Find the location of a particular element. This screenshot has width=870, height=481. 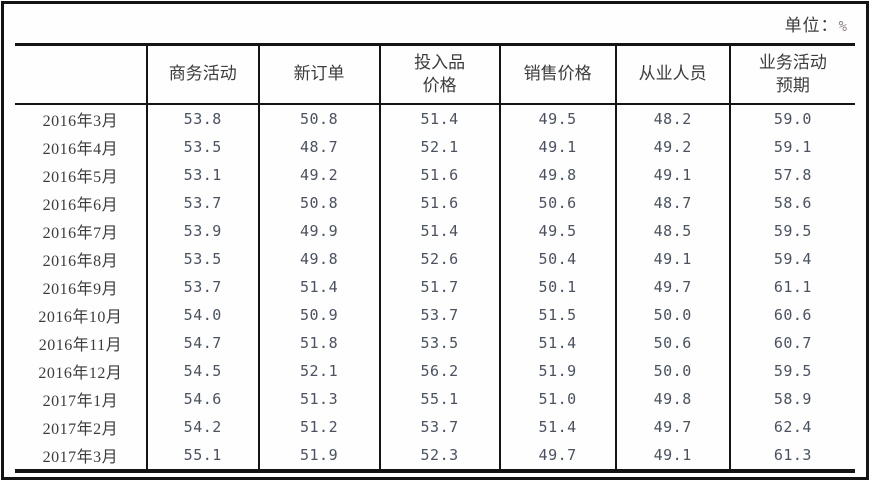

column-header-business-activity: 商务活动 is located at coordinates (202, 74).